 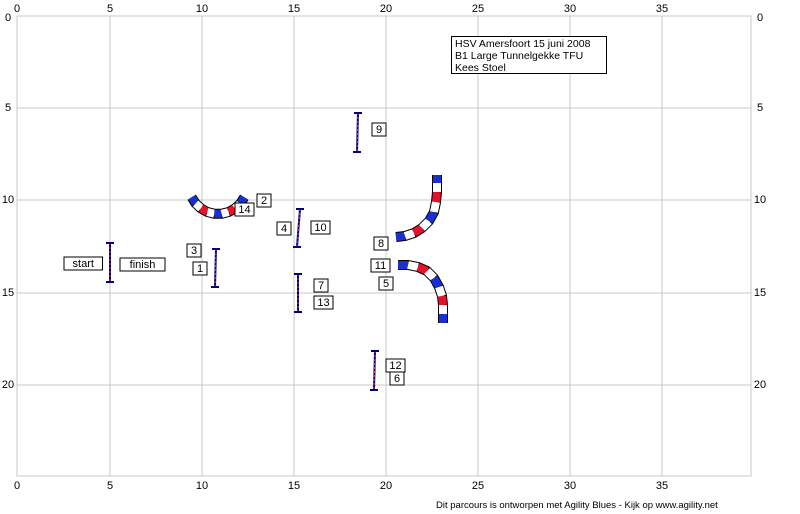 I want to click on y-tick-label-left: 10, so click(x=8, y=200).